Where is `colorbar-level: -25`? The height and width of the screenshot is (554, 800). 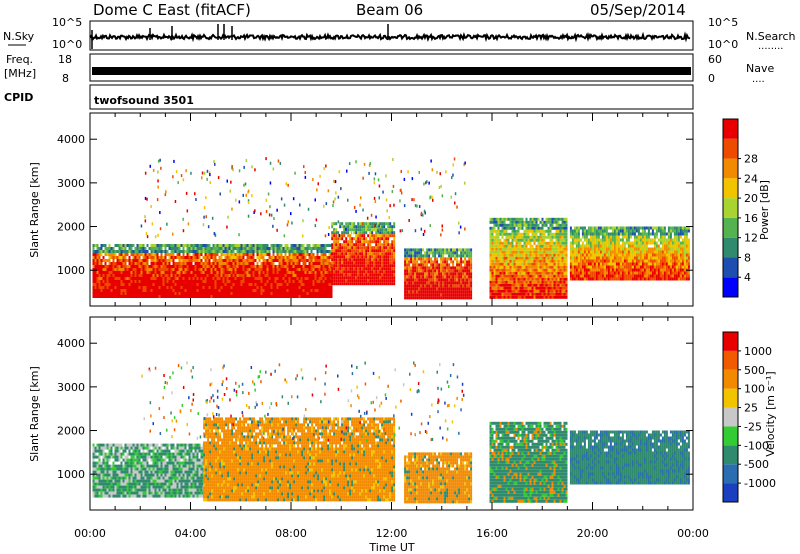
colorbar-level: -25 is located at coordinates (753, 426).